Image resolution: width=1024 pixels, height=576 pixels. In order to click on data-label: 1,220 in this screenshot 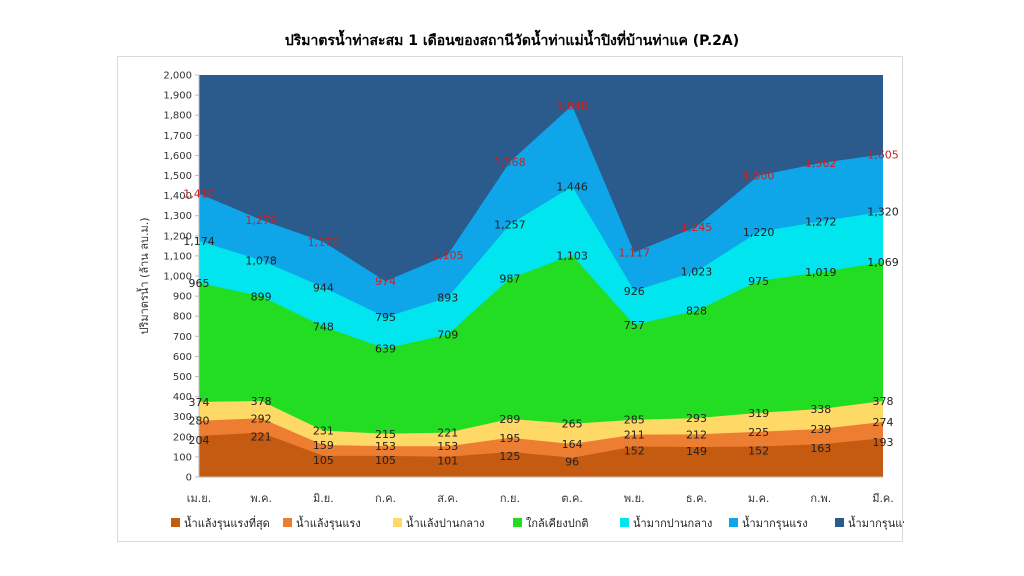, I will do `click(759, 232)`.